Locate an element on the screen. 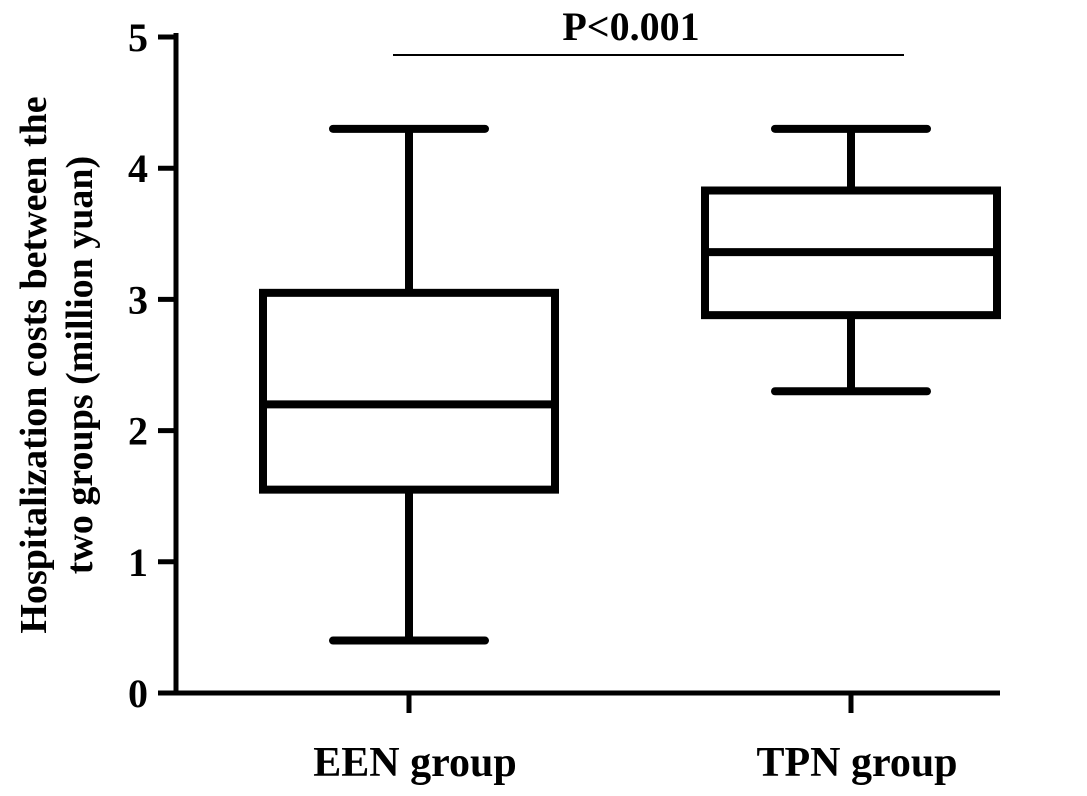 The image size is (1087, 796). y-tick-label: 5 is located at coordinates (138, 37).